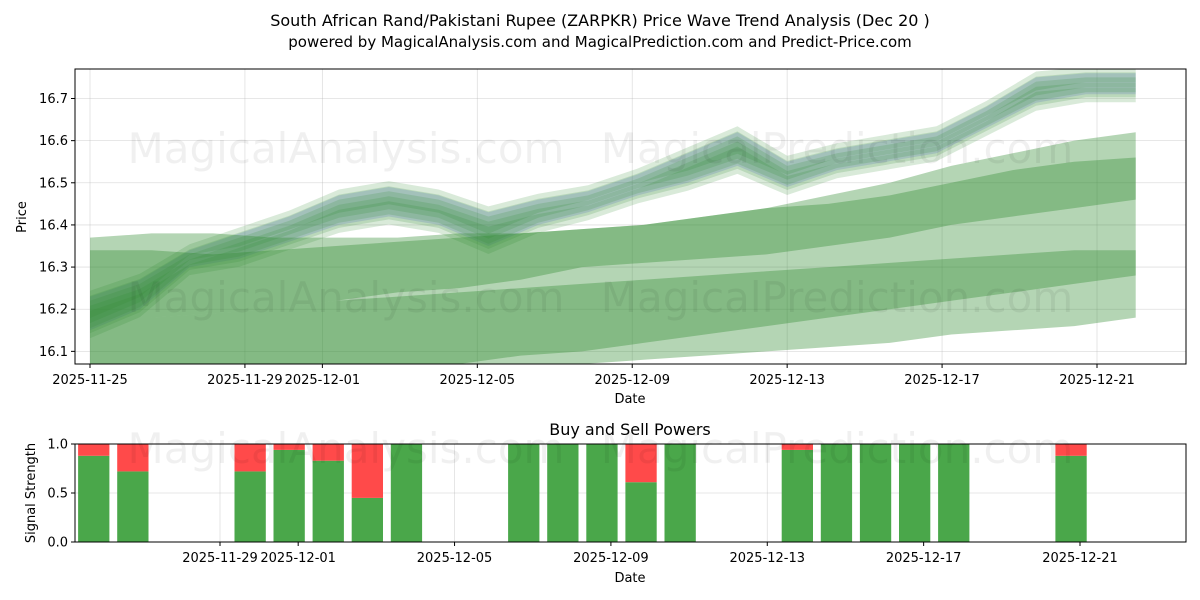 The width and height of the screenshot is (1200, 600). Describe the element at coordinates (53, 225) in the screenshot. I see `price-y-tick-label-3: 16.4` at that location.